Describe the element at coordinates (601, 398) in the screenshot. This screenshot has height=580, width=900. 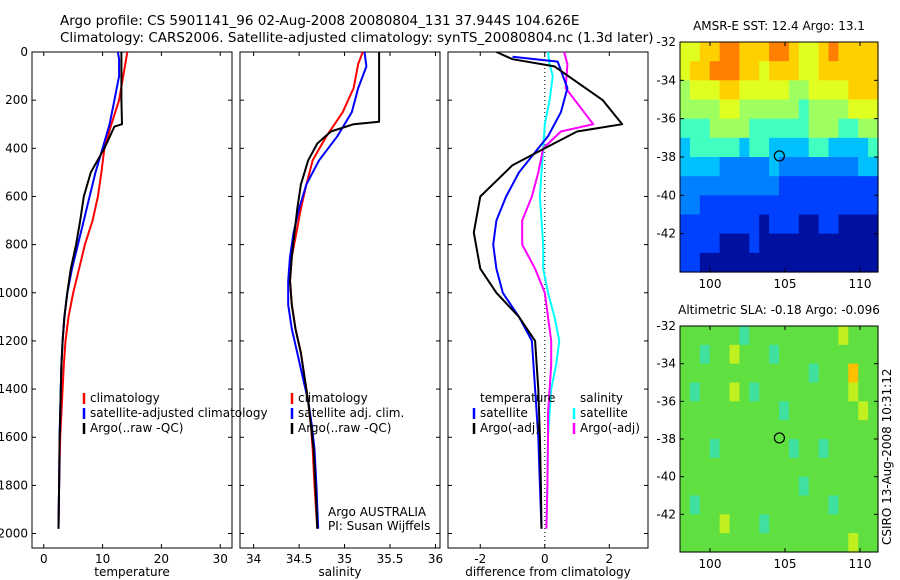
I see `difference-legend-group-title: salinity` at that location.